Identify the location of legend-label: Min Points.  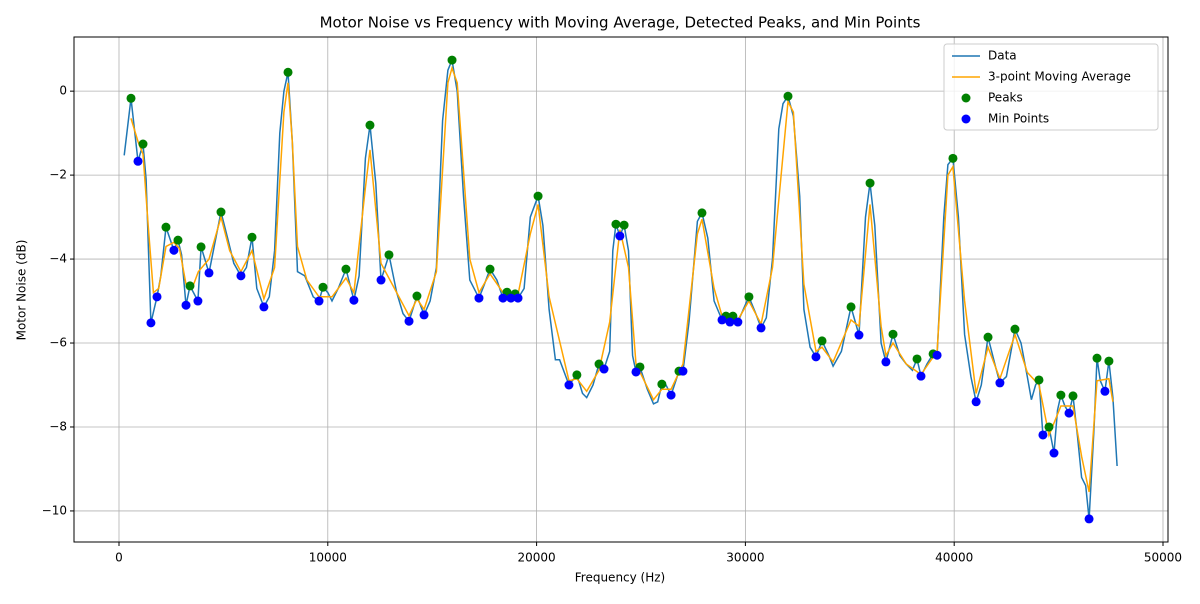
(1018, 119).